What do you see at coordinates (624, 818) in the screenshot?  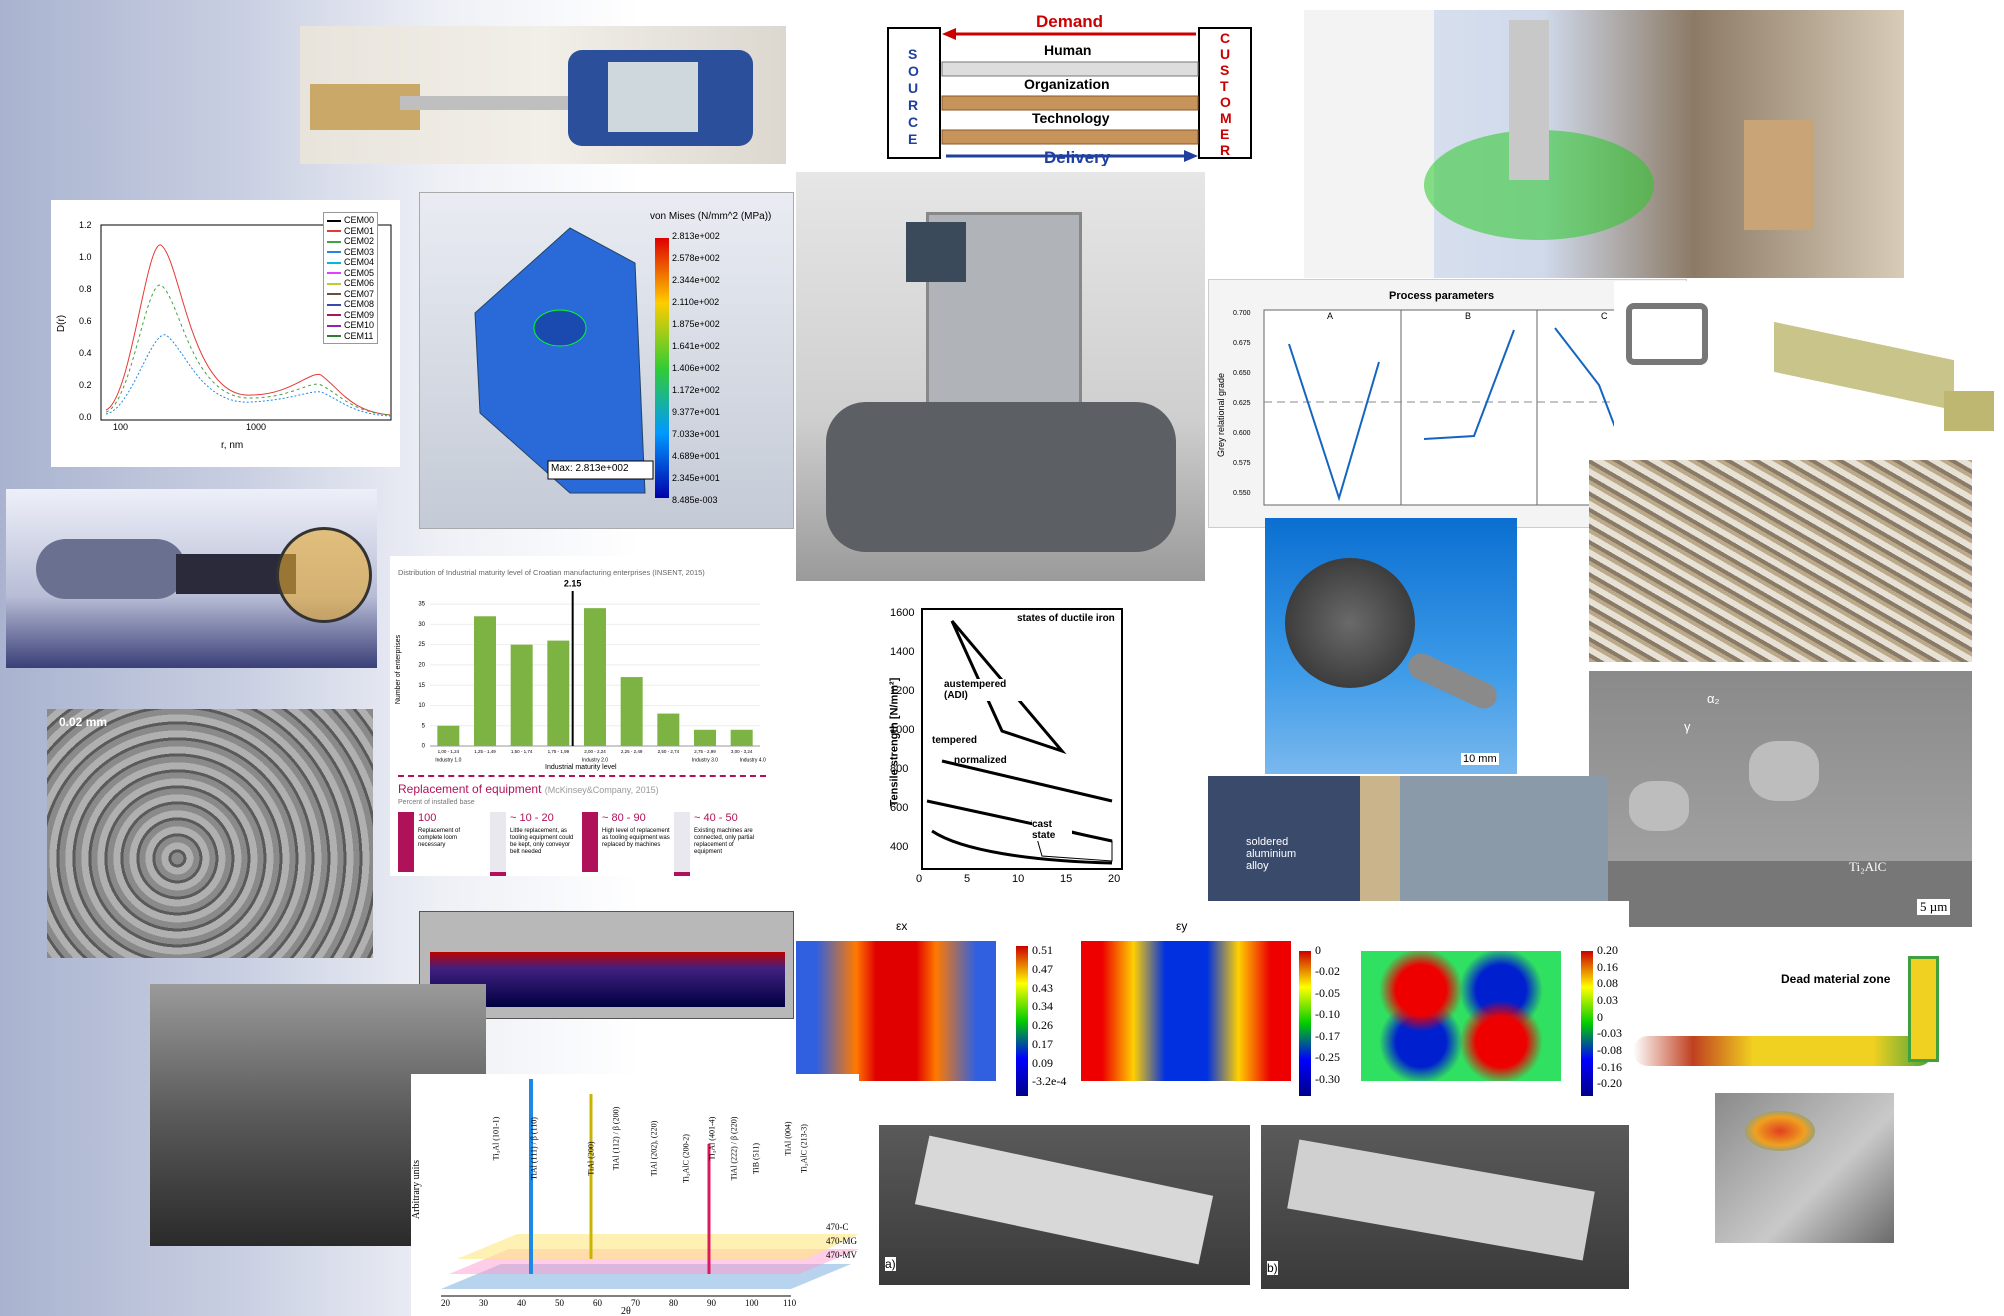 I see `card-value: ~ 80 - 90` at bounding box center [624, 818].